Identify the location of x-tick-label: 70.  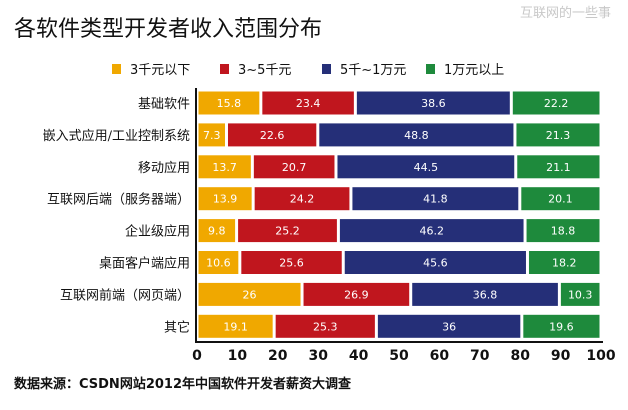
(480, 356).